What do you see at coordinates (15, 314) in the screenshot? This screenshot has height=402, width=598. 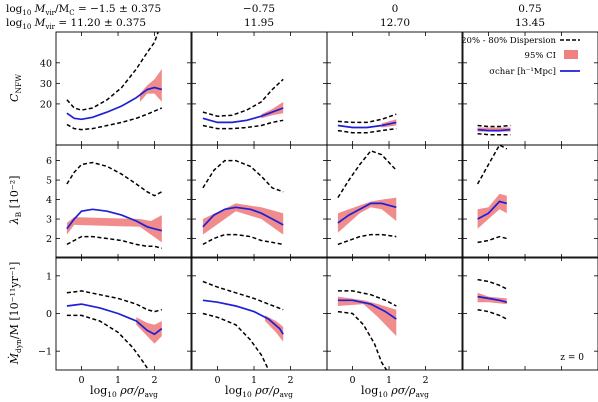 I see `ylabel-row-2: Ṁdyn/M [10⁻¹¹yr⁻¹]` at bounding box center [15, 314].